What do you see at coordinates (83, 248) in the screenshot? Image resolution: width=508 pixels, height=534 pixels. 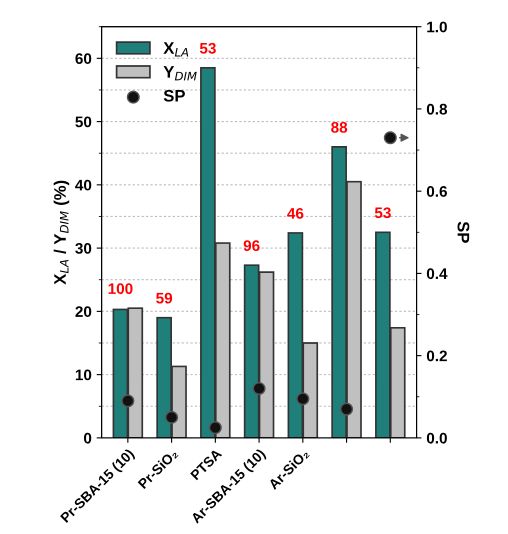 I see `y-tick-label: 30` at bounding box center [83, 248].